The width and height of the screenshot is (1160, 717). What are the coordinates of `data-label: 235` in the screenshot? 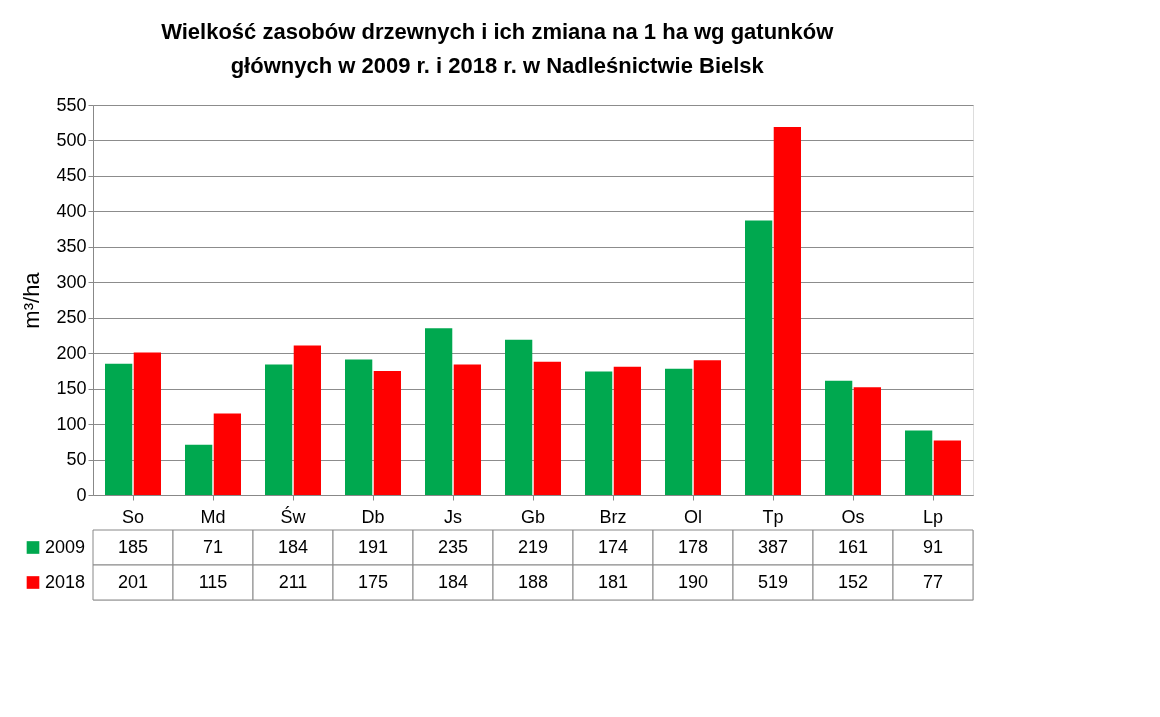 It's located at (453, 546).